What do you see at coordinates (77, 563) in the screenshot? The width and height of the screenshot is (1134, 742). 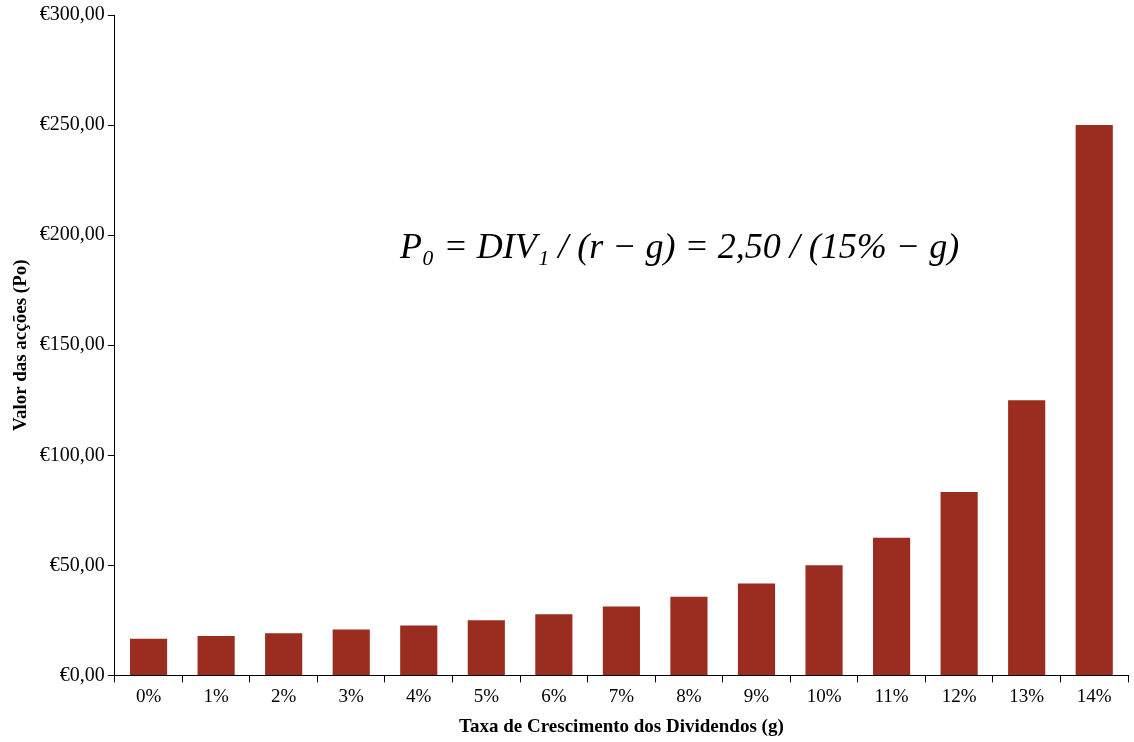 I see `y-tick-label: €50,00` at bounding box center [77, 563].